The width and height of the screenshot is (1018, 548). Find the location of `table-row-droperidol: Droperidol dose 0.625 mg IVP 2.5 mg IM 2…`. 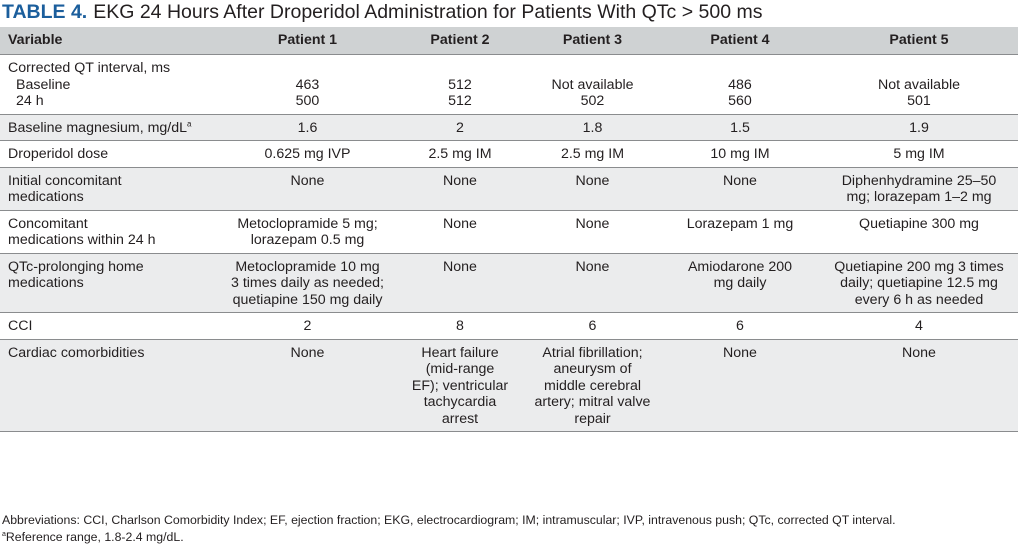

table-row-droperidol: Droperidol dose 0.625 mg IVP 2.5 mg IM 2… is located at coordinates (509, 154).